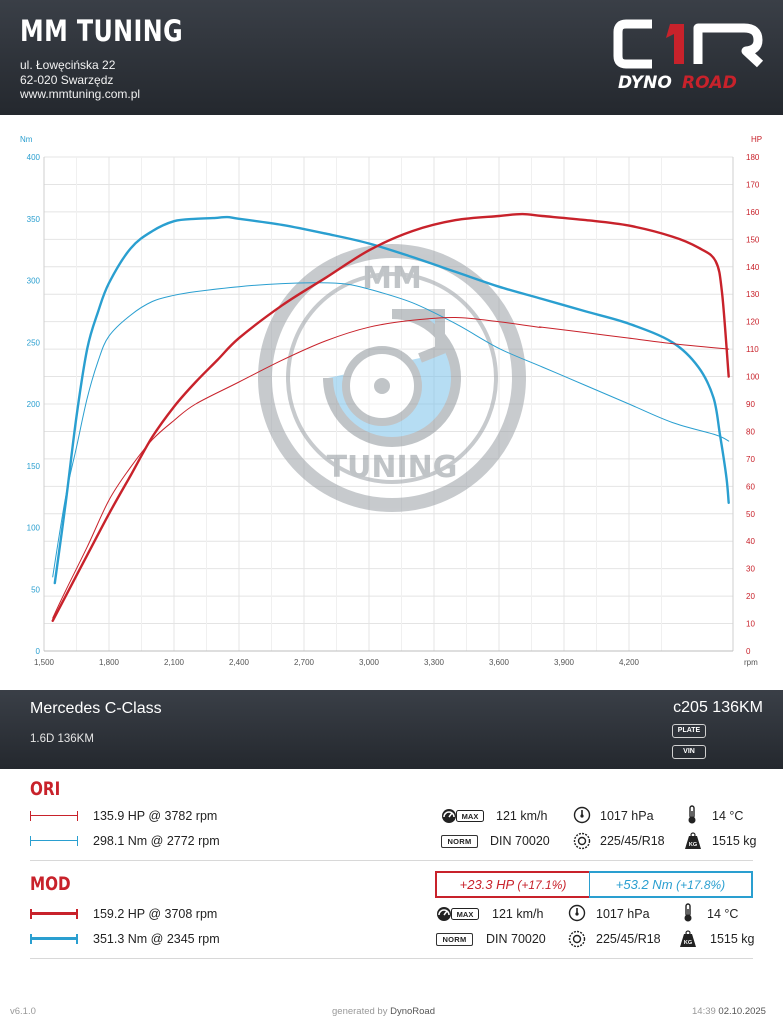 Image resolution: width=783 pixels, height=1024 pixels. What do you see at coordinates (629, 662) in the screenshot?
I see `x-tick-label: 4,200` at bounding box center [629, 662].